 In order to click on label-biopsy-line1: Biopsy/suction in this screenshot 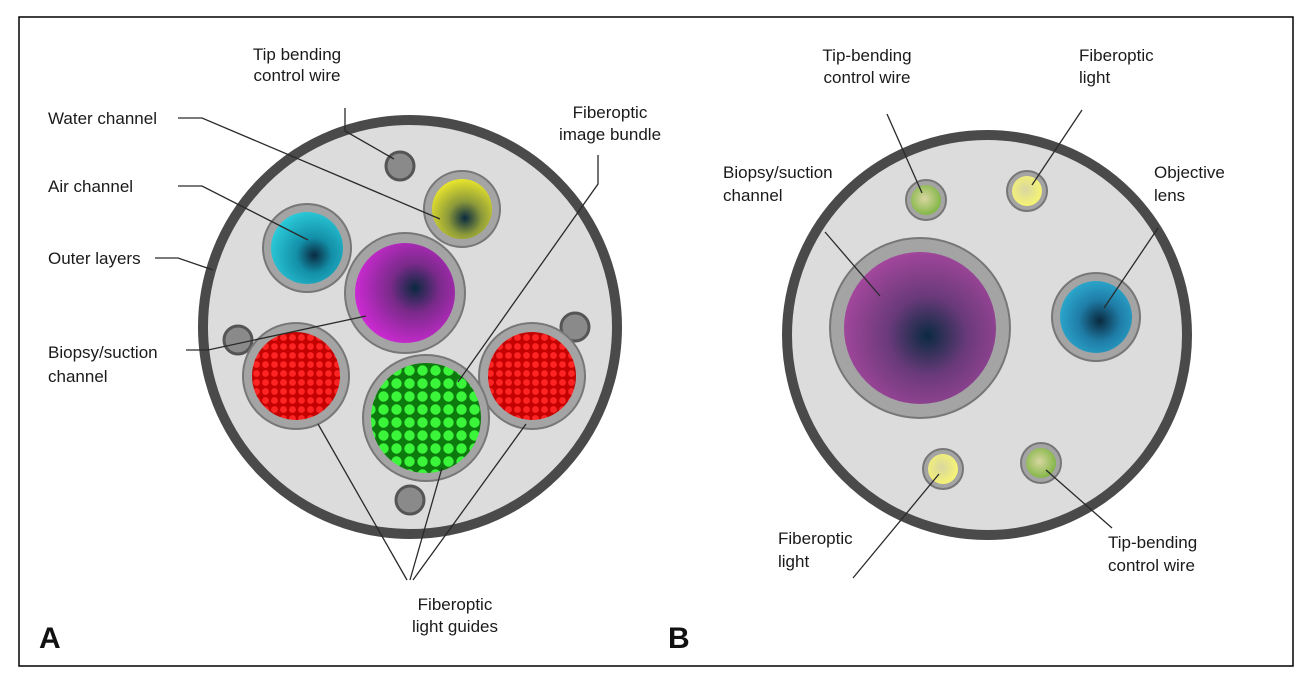, I will do `click(103, 352)`.